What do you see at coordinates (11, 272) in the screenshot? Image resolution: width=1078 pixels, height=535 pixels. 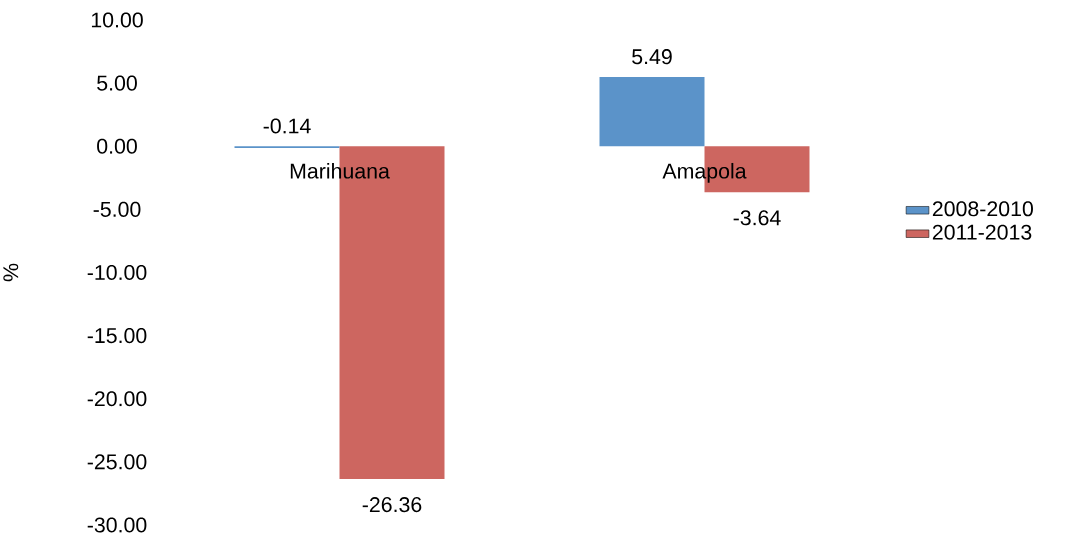 I see `y-axis-title: %` at bounding box center [11, 272].